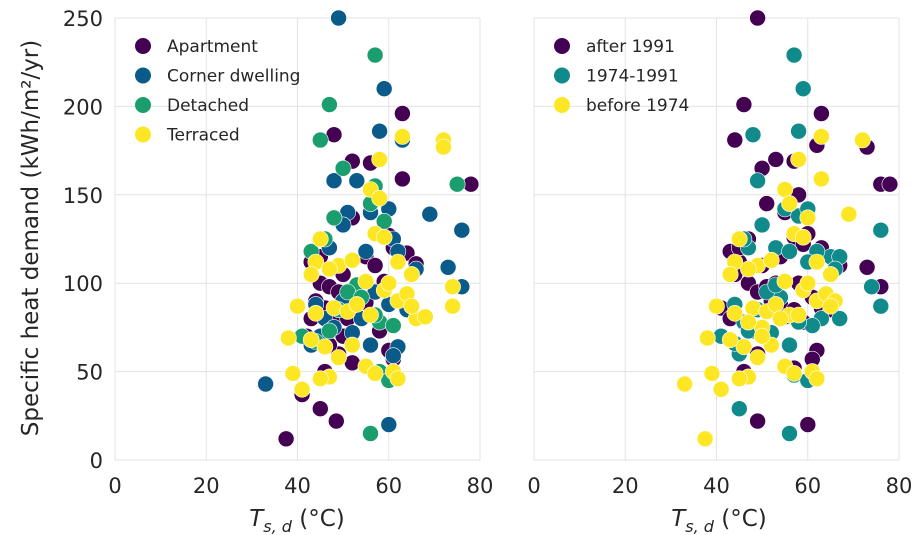 This screenshot has width=921, height=535. What do you see at coordinates (637, 106) in the screenshot?
I see `legend-label: before 1974` at bounding box center [637, 106].